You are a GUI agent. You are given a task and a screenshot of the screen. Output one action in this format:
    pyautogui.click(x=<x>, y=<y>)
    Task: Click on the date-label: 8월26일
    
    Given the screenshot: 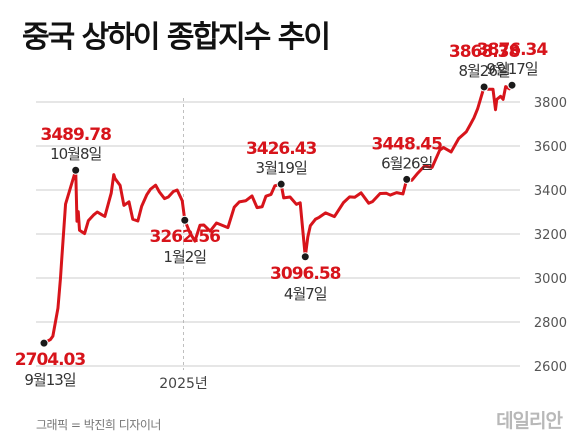 What is the action you would take?
    pyautogui.click(x=483, y=71)
    